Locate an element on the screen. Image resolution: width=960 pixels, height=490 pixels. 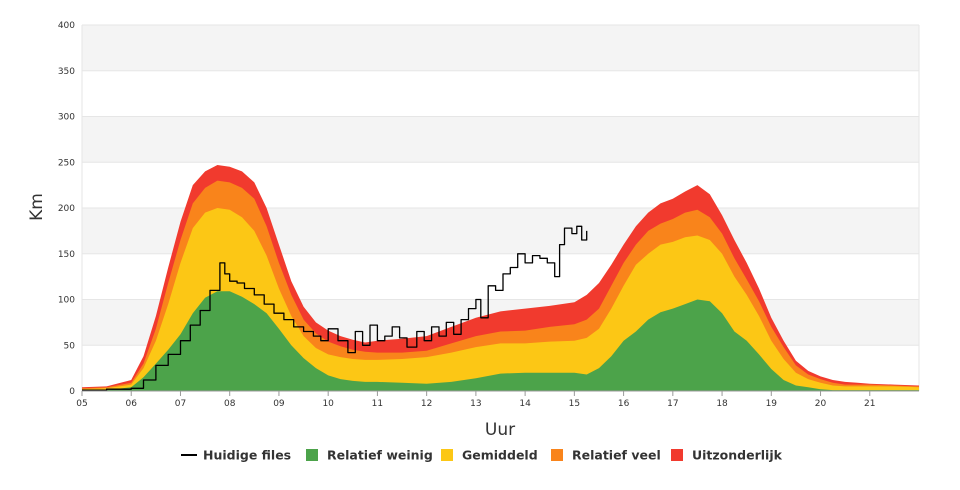
legend-item-huidige-files: Huidige files is located at coordinates (236, 455).